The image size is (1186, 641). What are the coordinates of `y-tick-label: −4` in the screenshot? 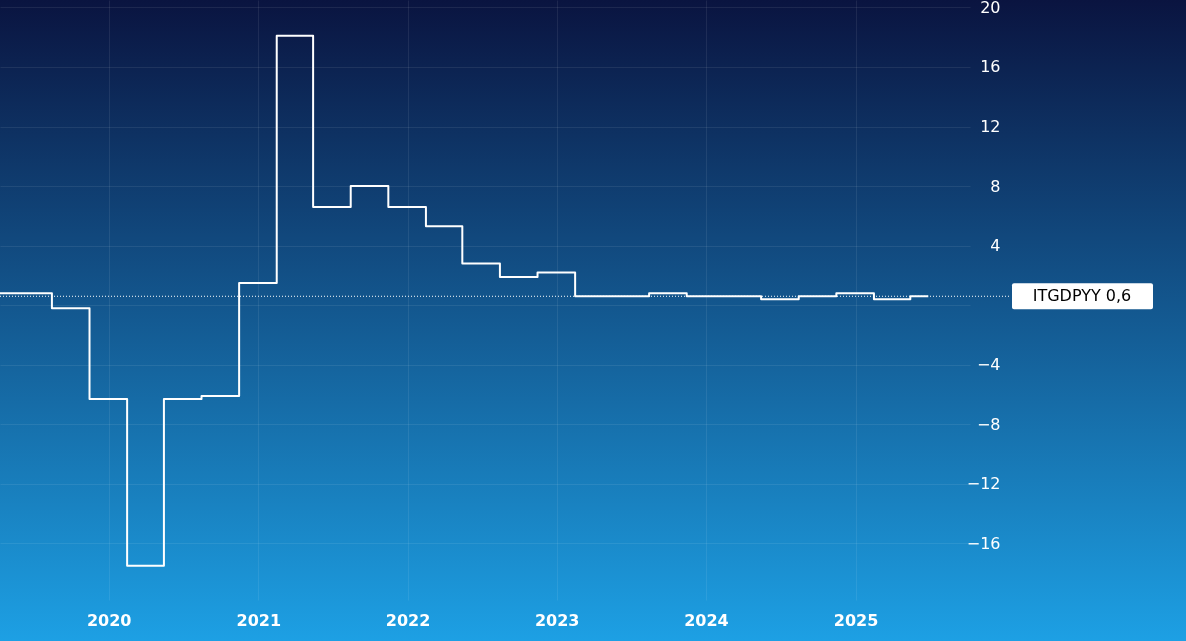 It's located at (988, 365).